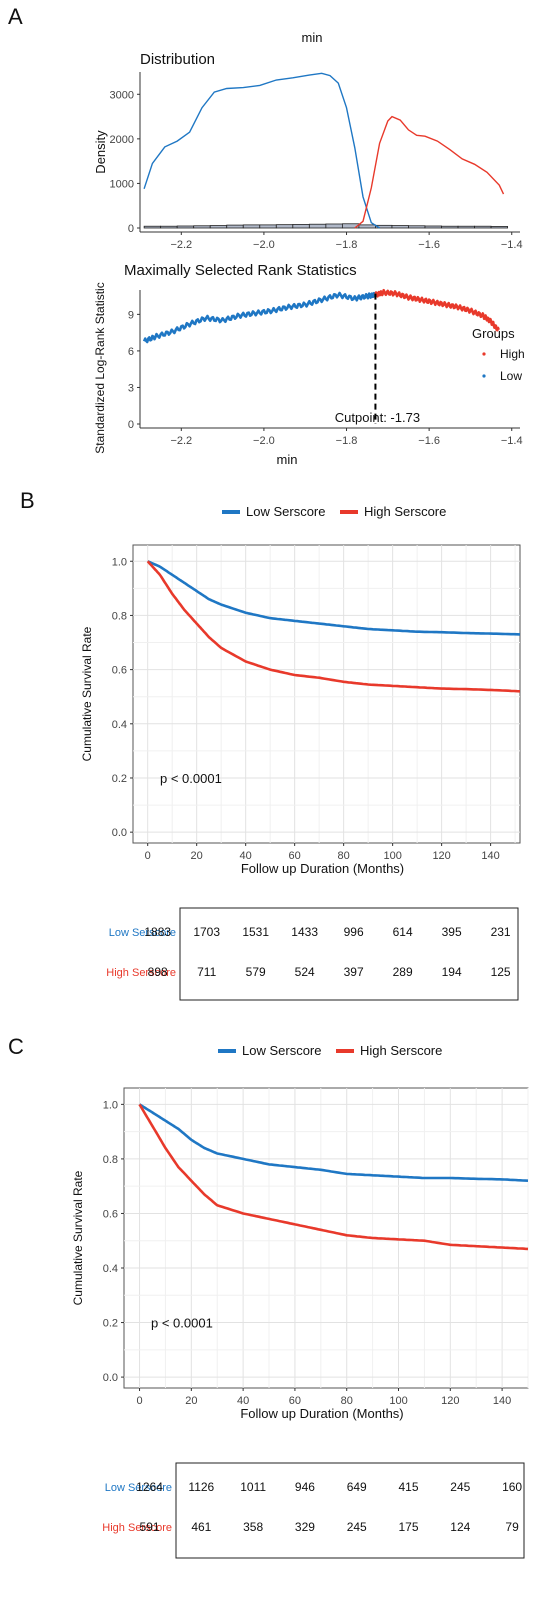 This screenshot has width=550, height=1624. Describe the element at coordinates (27, 500) in the screenshot. I see `panel-label-b: B` at that location.